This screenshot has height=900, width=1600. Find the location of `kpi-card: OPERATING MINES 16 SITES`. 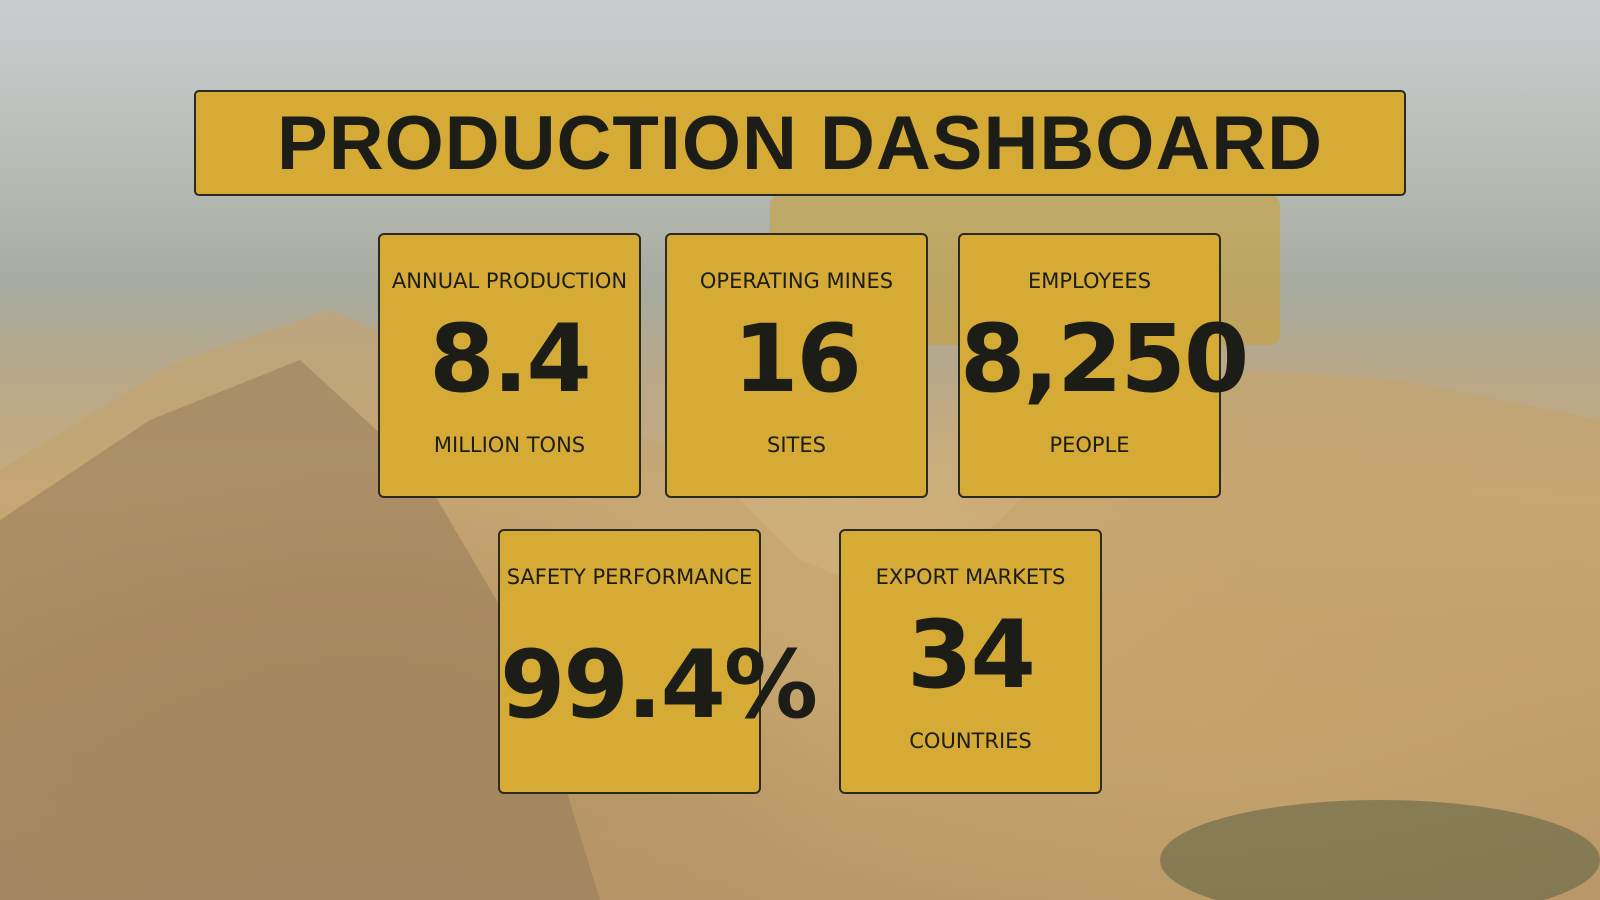

kpi-card: OPERATING MINES 16 SITES is located at coordinates (796, 365).